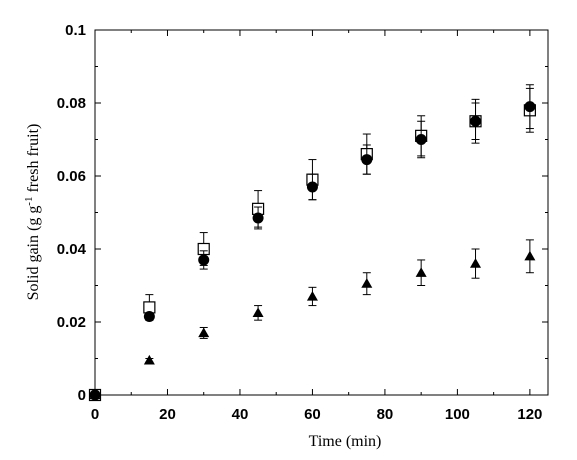 The image size is (577, 460). What do you see at coordinates (72, 249) in the screenshot?
I see `y-tick-label: 0.04` at bounding box center [72, 249].